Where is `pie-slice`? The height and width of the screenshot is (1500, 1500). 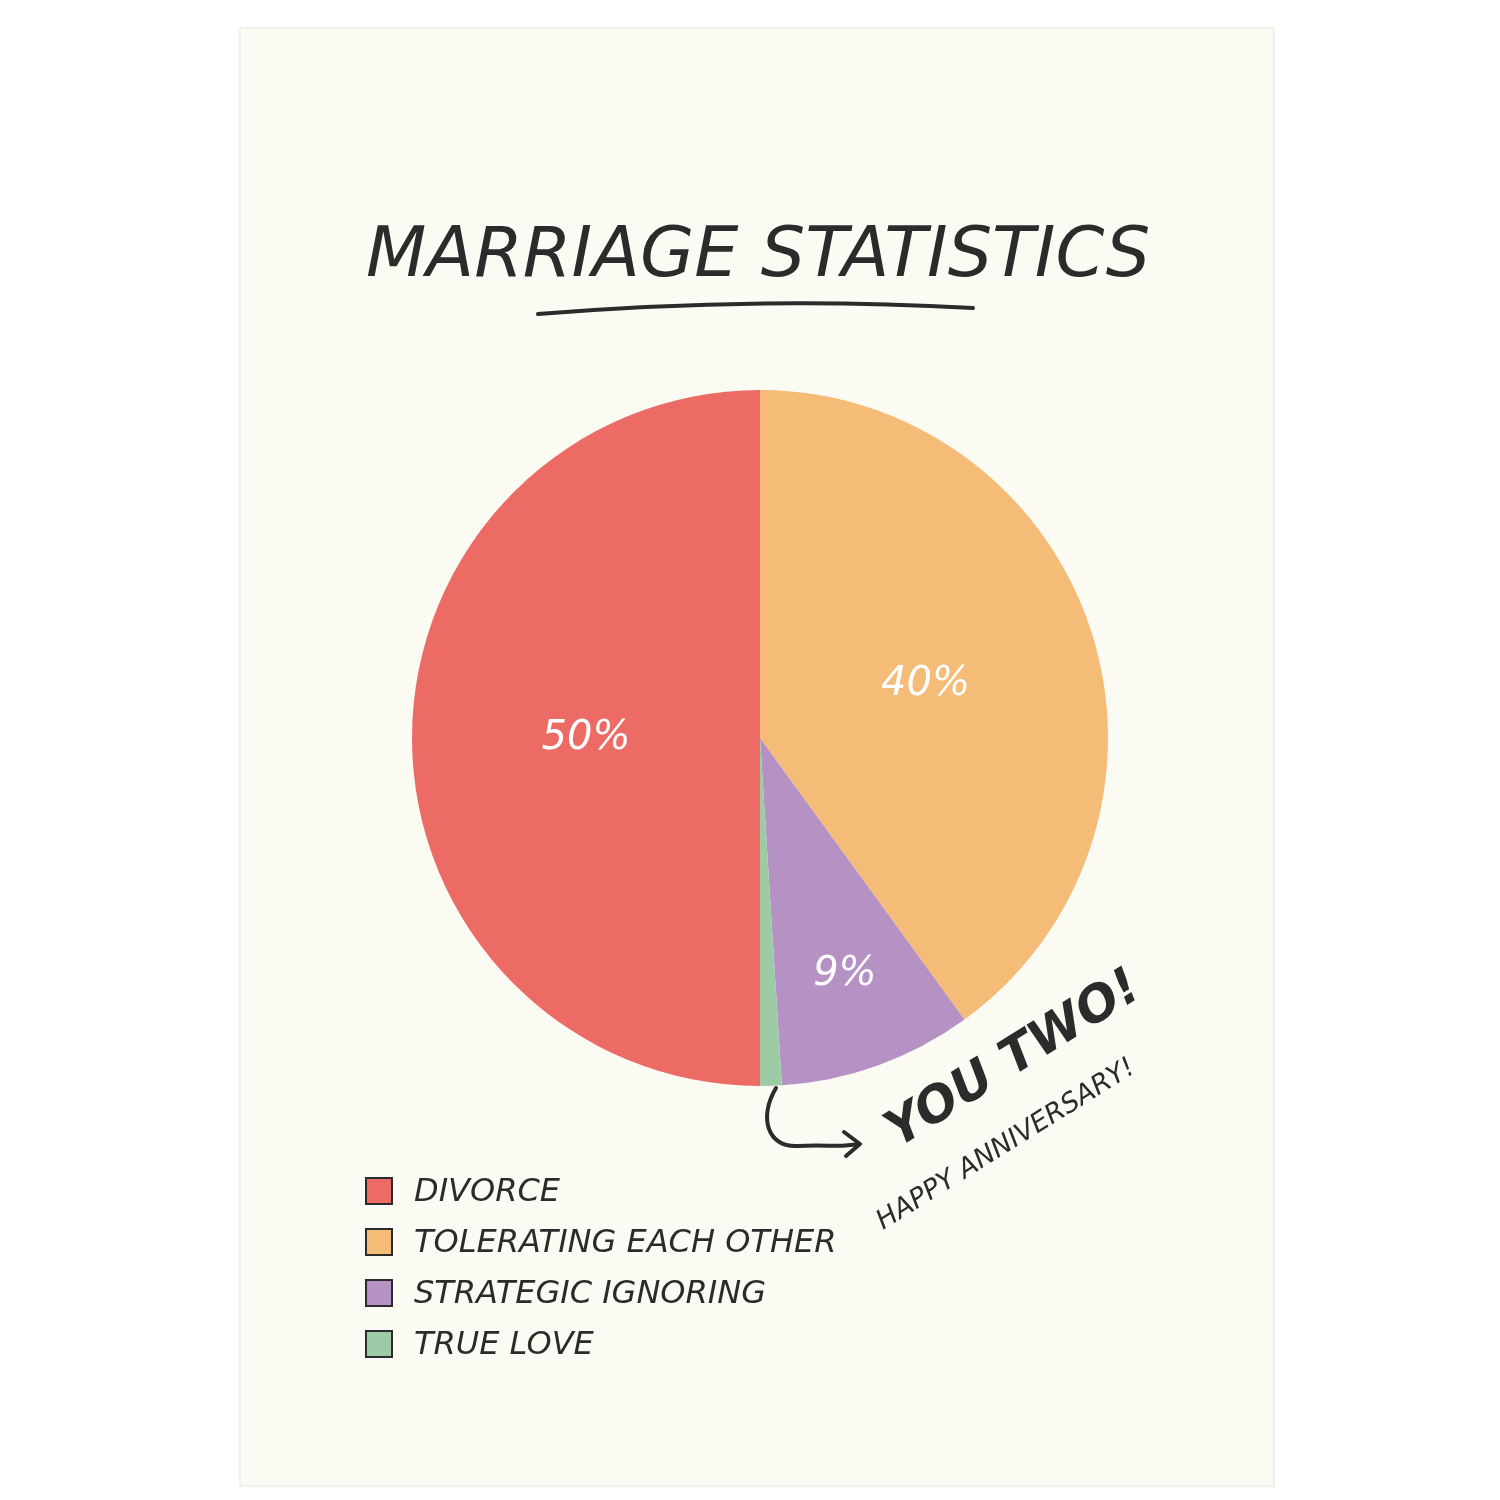 pie-slice is located at coordinates (586, 738).